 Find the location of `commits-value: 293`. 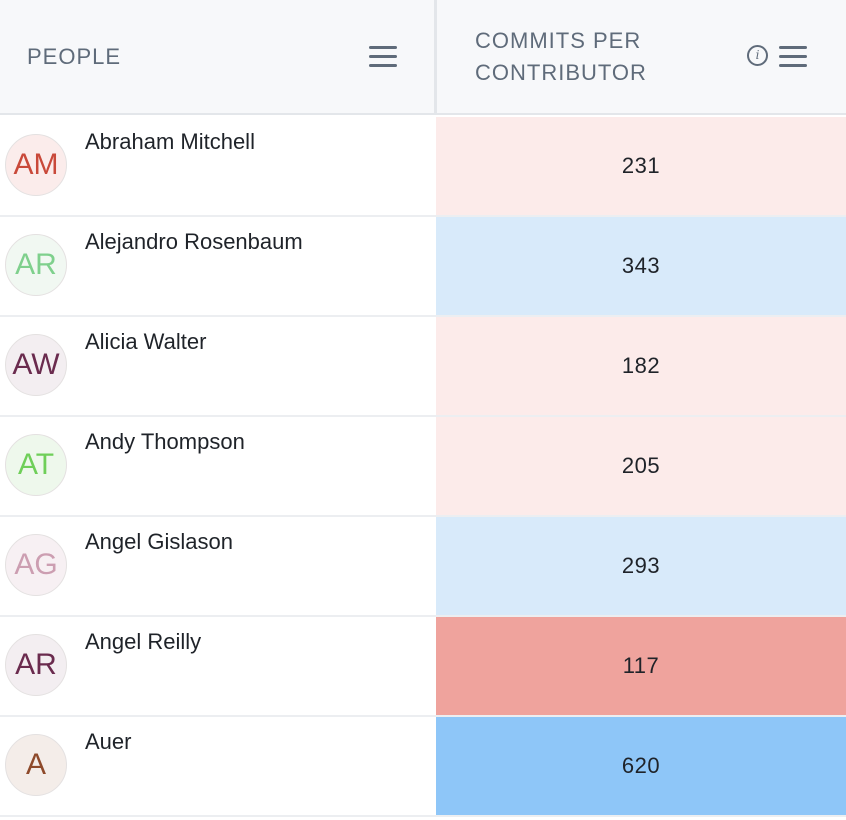

commits-value: 293 is located at coordinates (641, 565).